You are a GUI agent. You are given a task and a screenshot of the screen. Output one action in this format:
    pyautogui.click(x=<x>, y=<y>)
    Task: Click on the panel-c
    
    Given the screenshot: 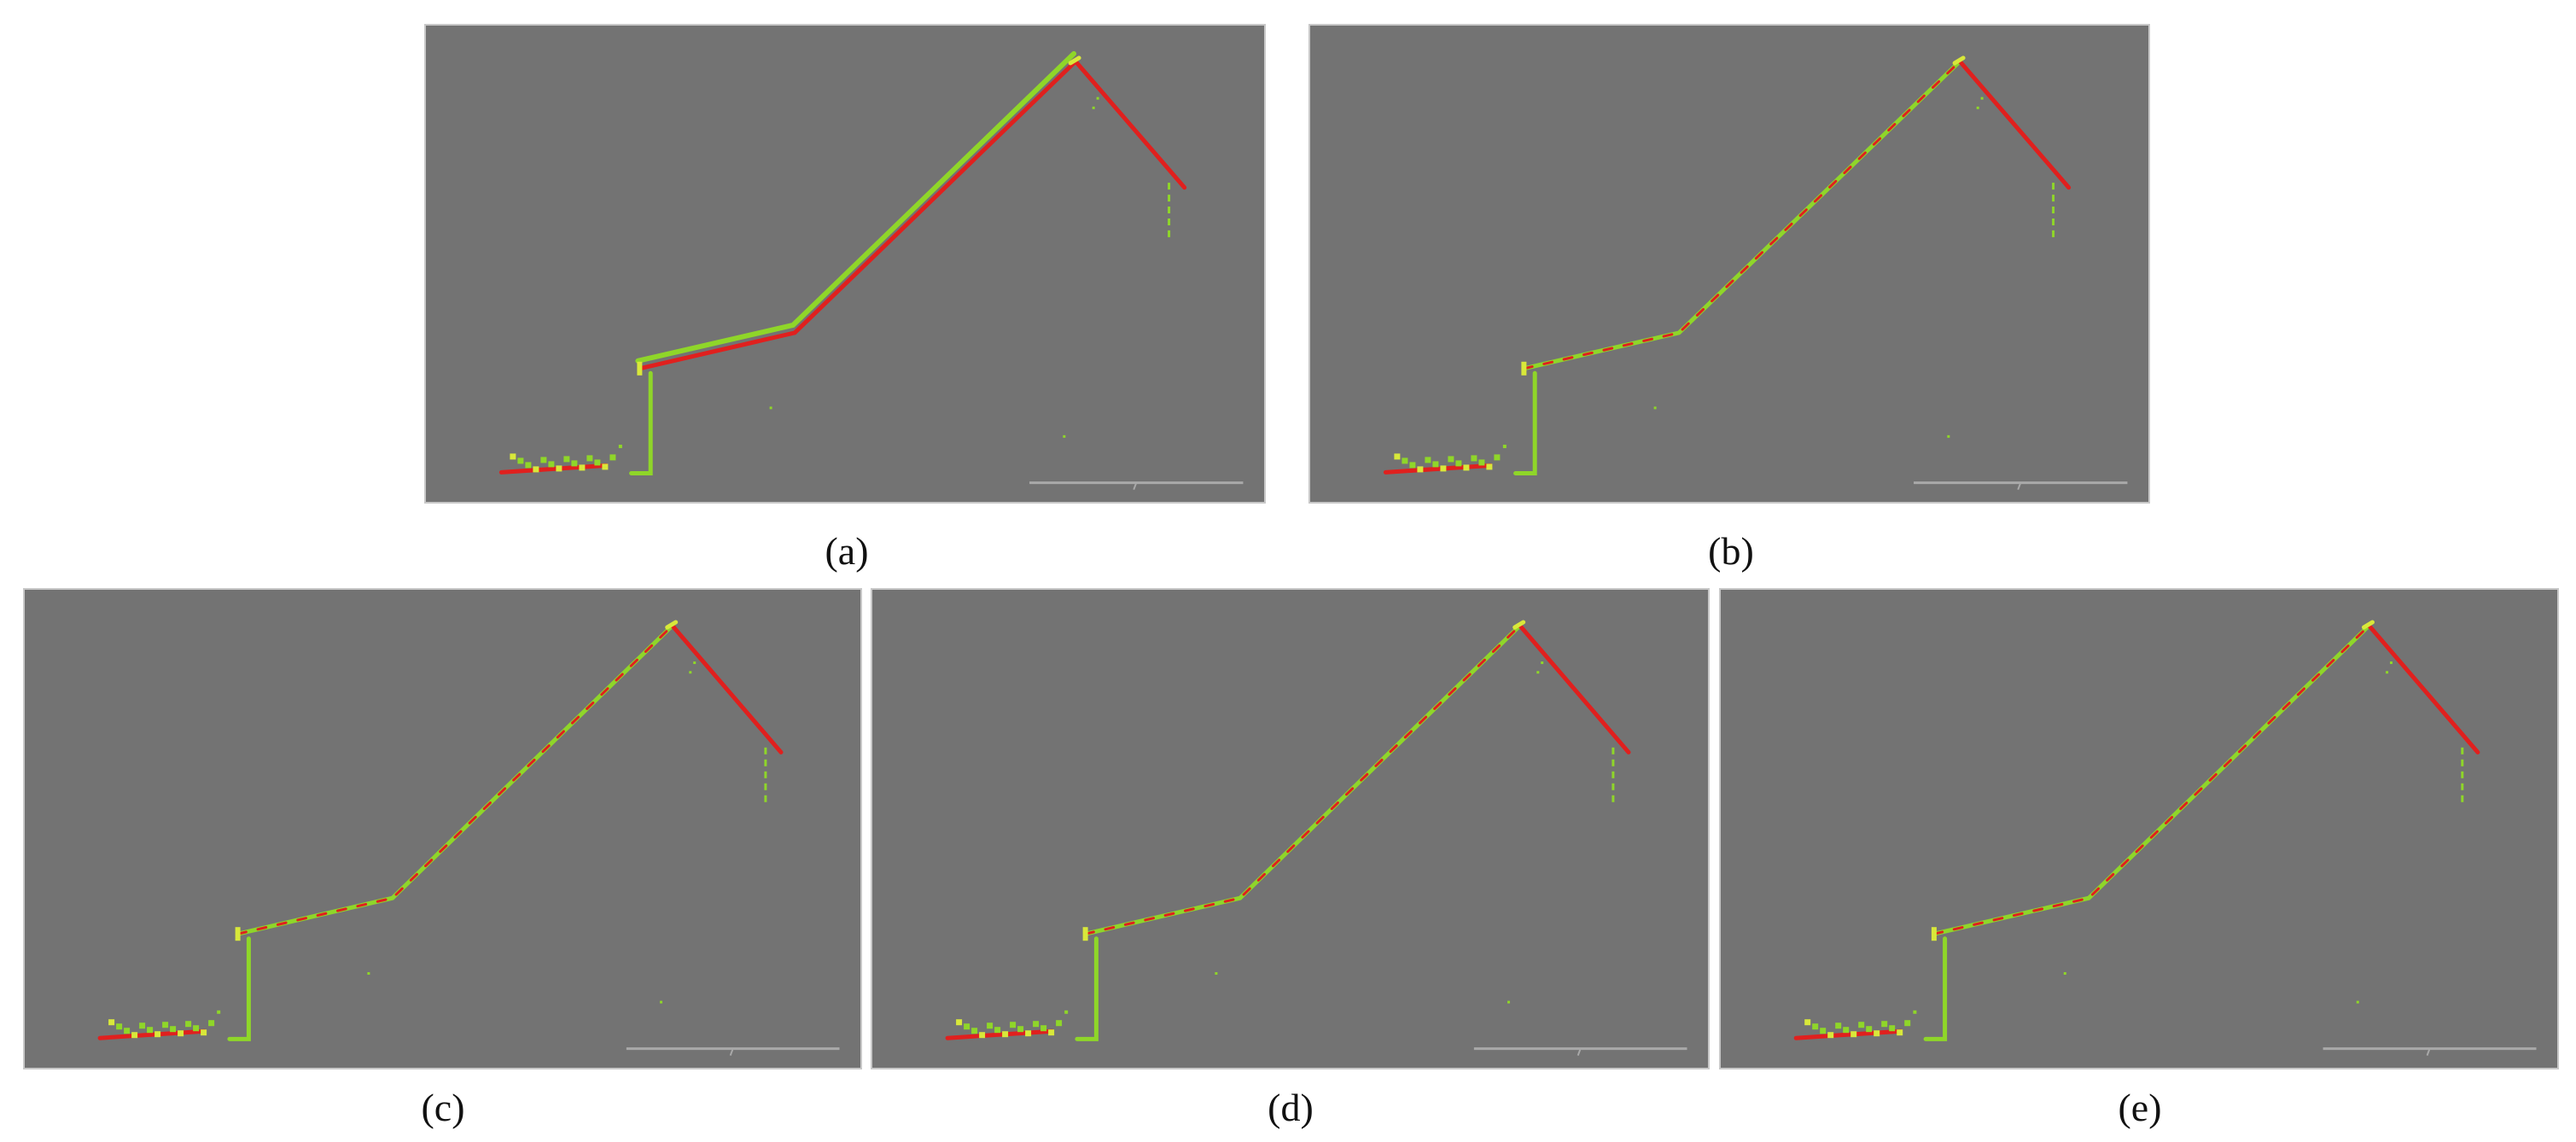 What is the action you would take?
    pyautogui.click(x=442, y=828)
    